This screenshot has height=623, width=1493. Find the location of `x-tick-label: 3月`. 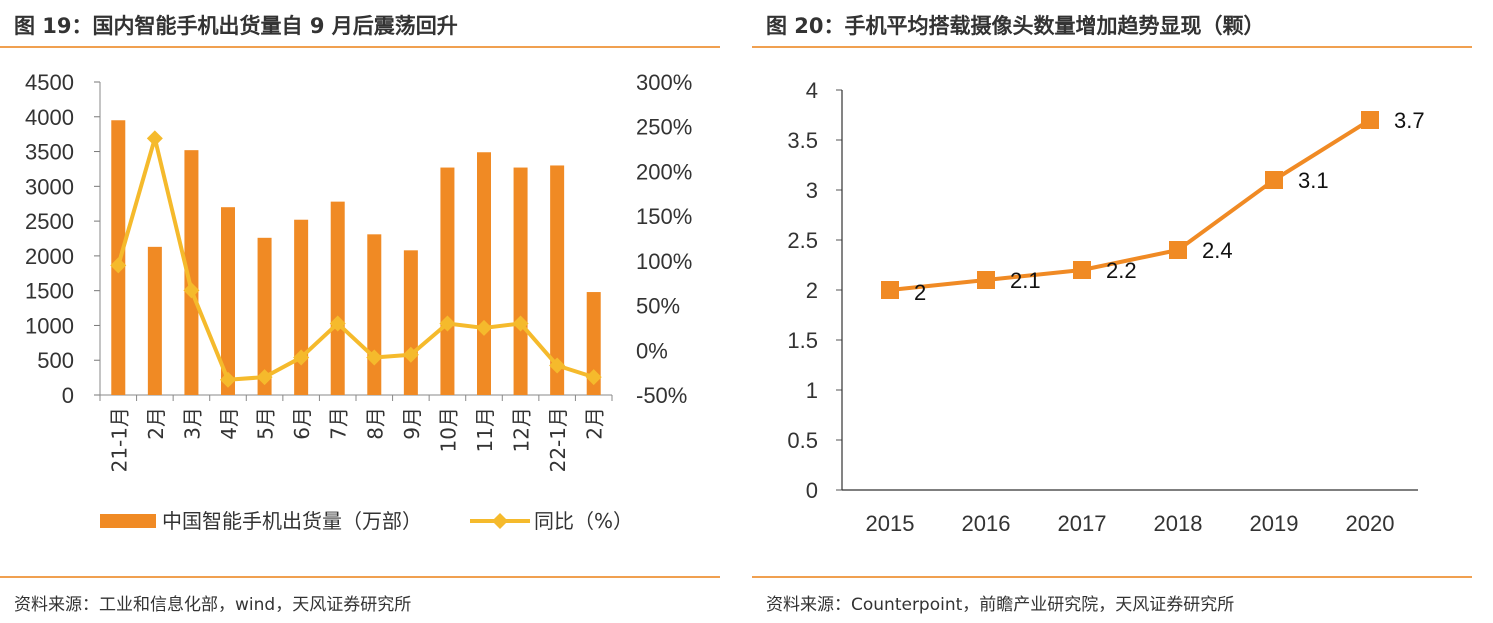

x-tick-label: 3月 is located at coordinates (192, 423).